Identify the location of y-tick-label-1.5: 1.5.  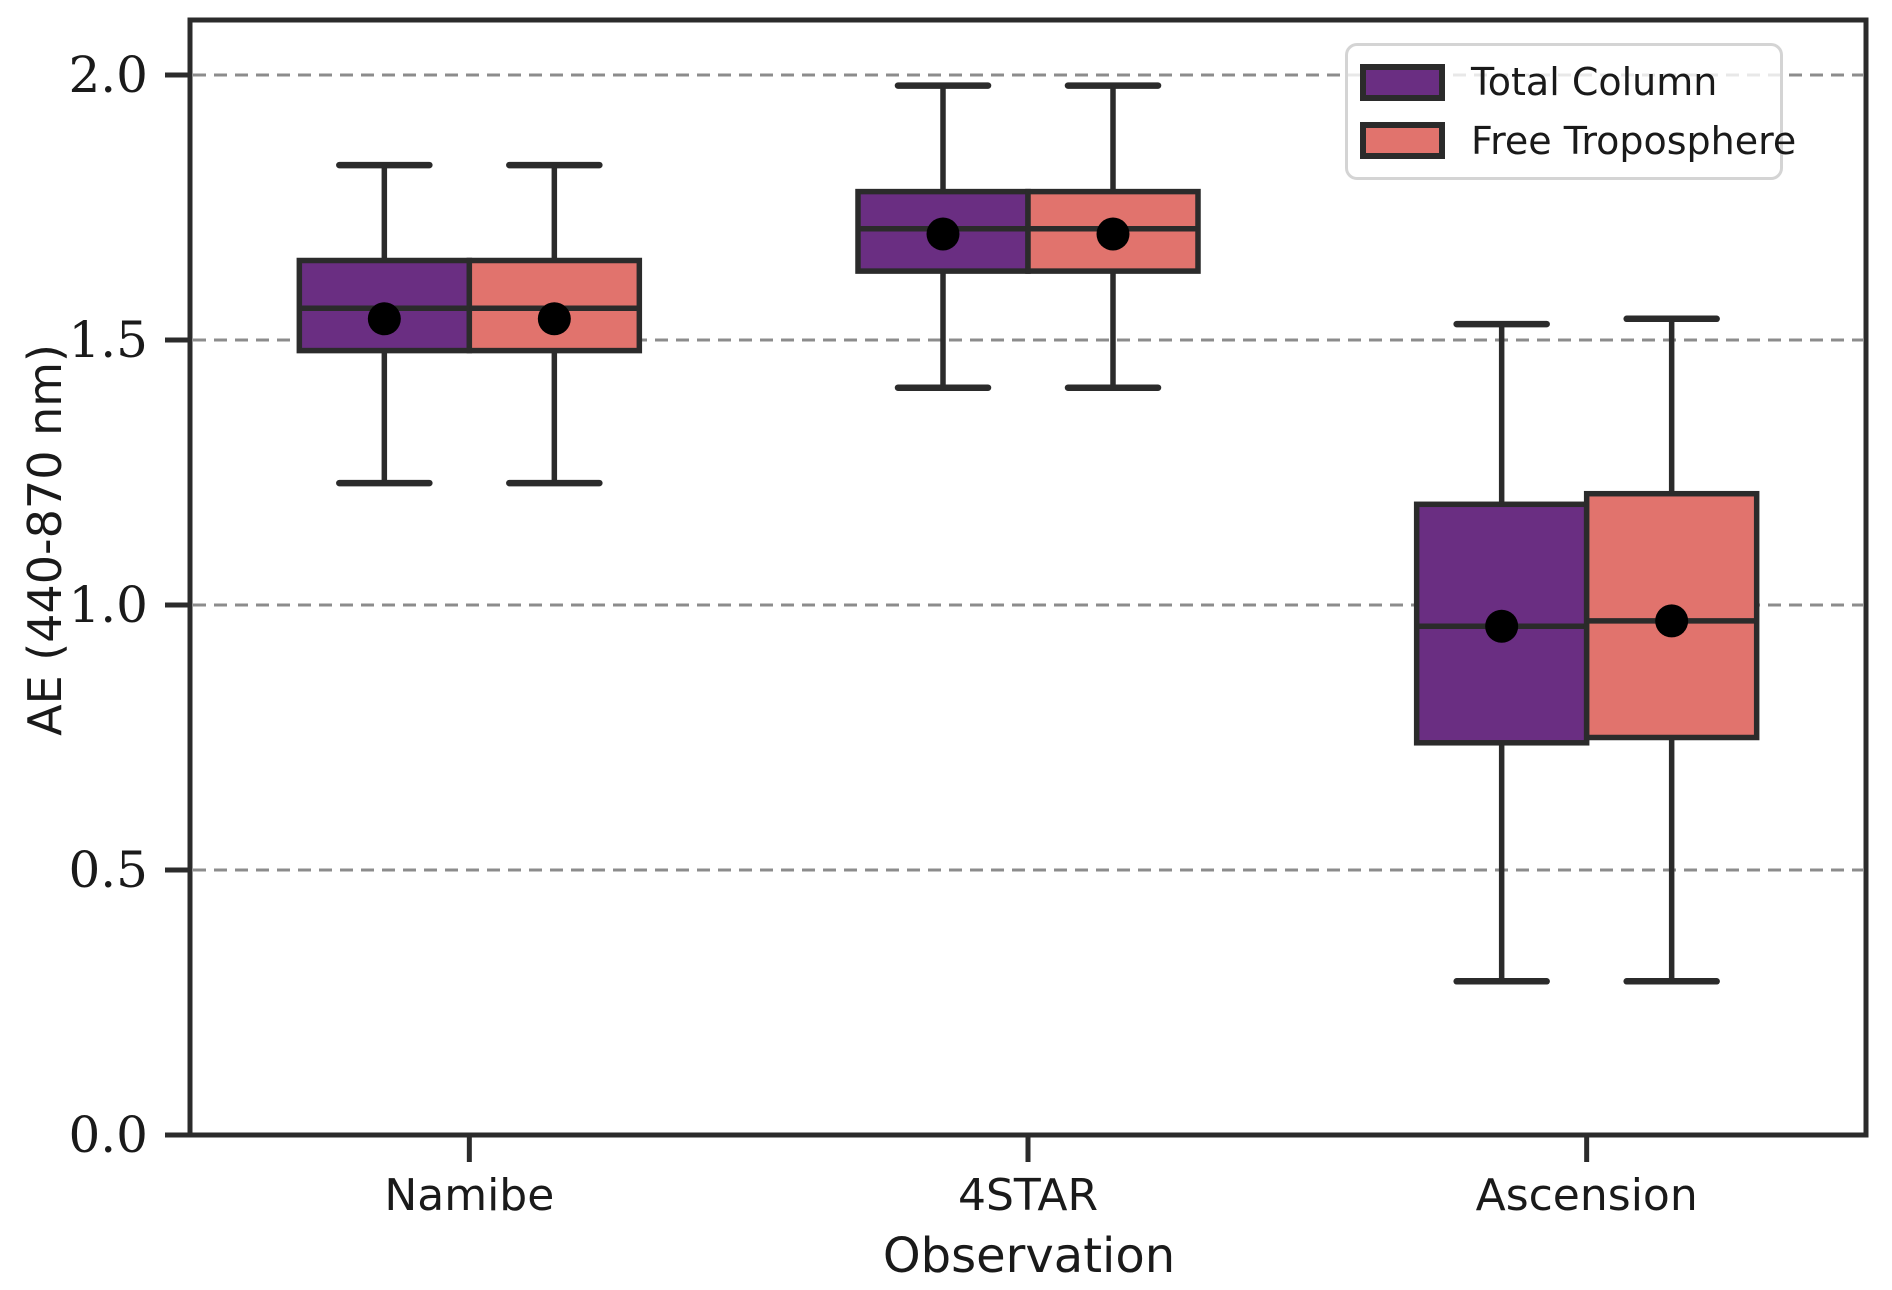
(108, 340).